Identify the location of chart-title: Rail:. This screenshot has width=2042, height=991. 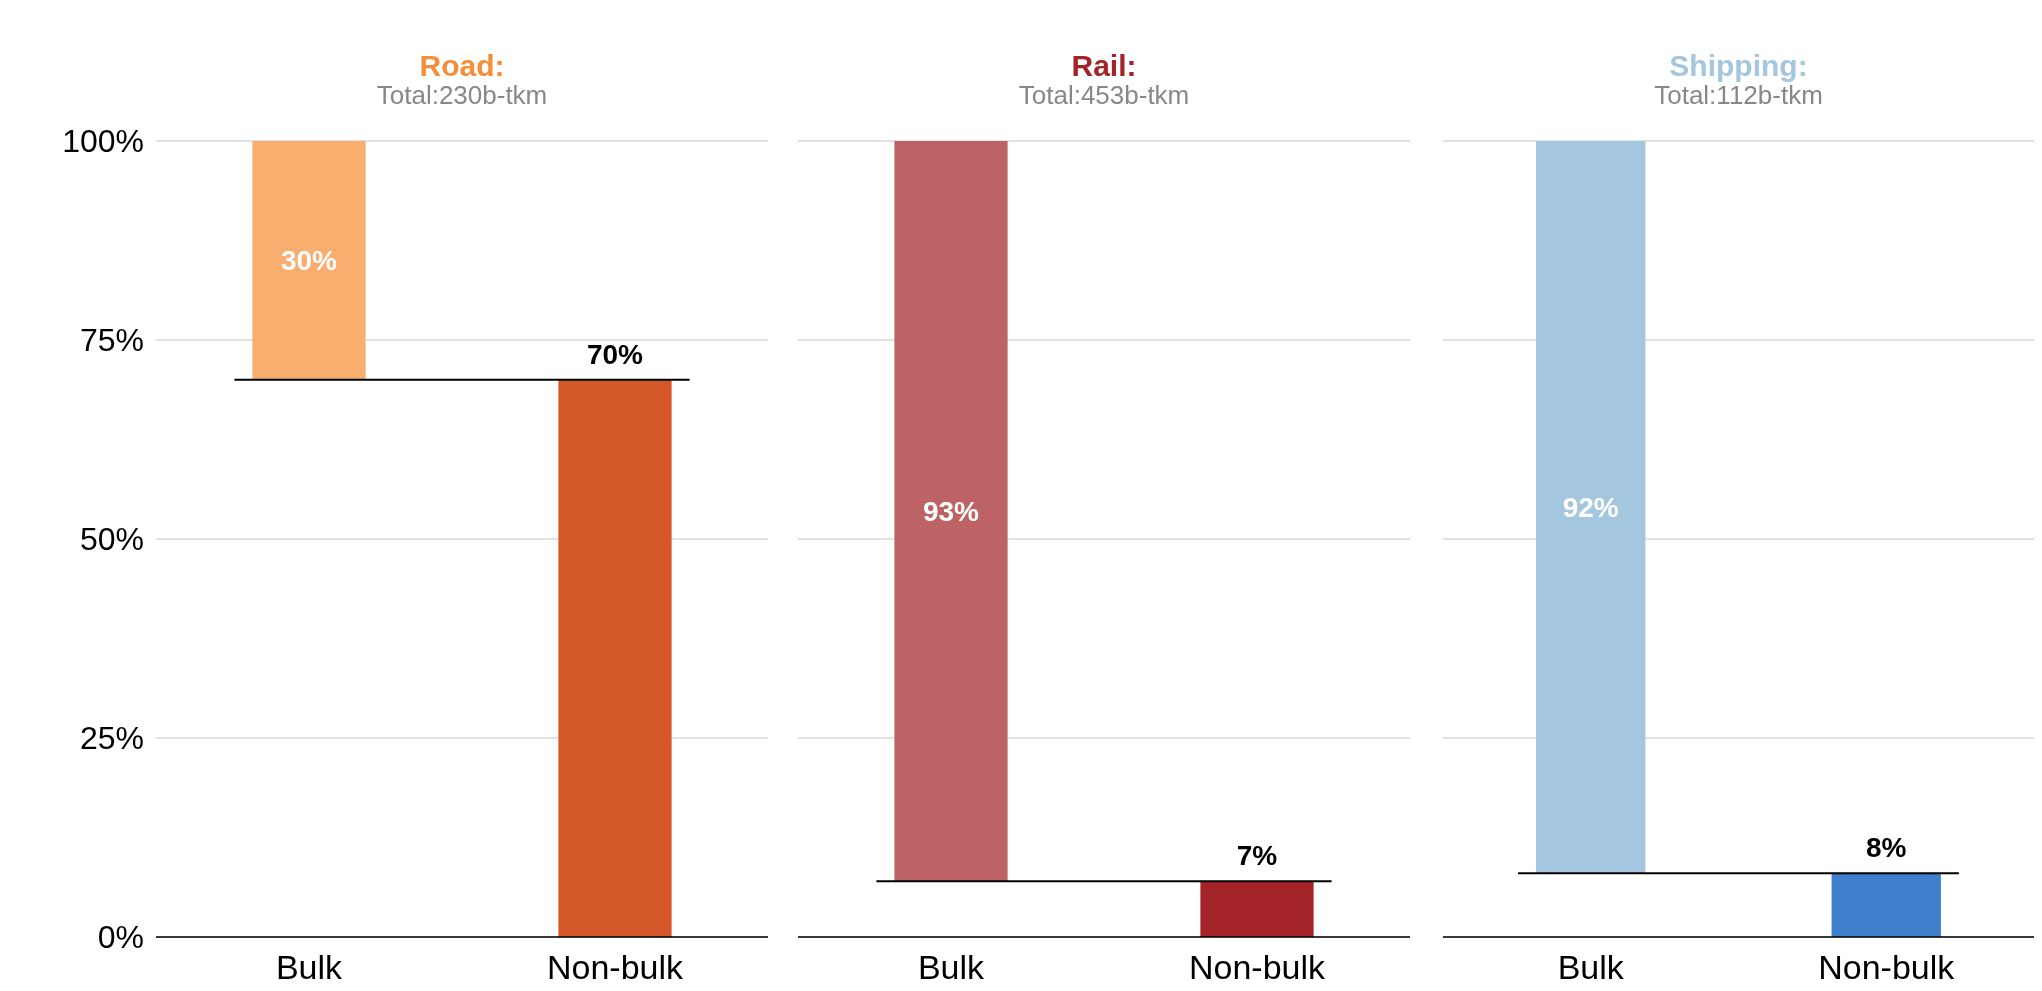
(1104, 65).